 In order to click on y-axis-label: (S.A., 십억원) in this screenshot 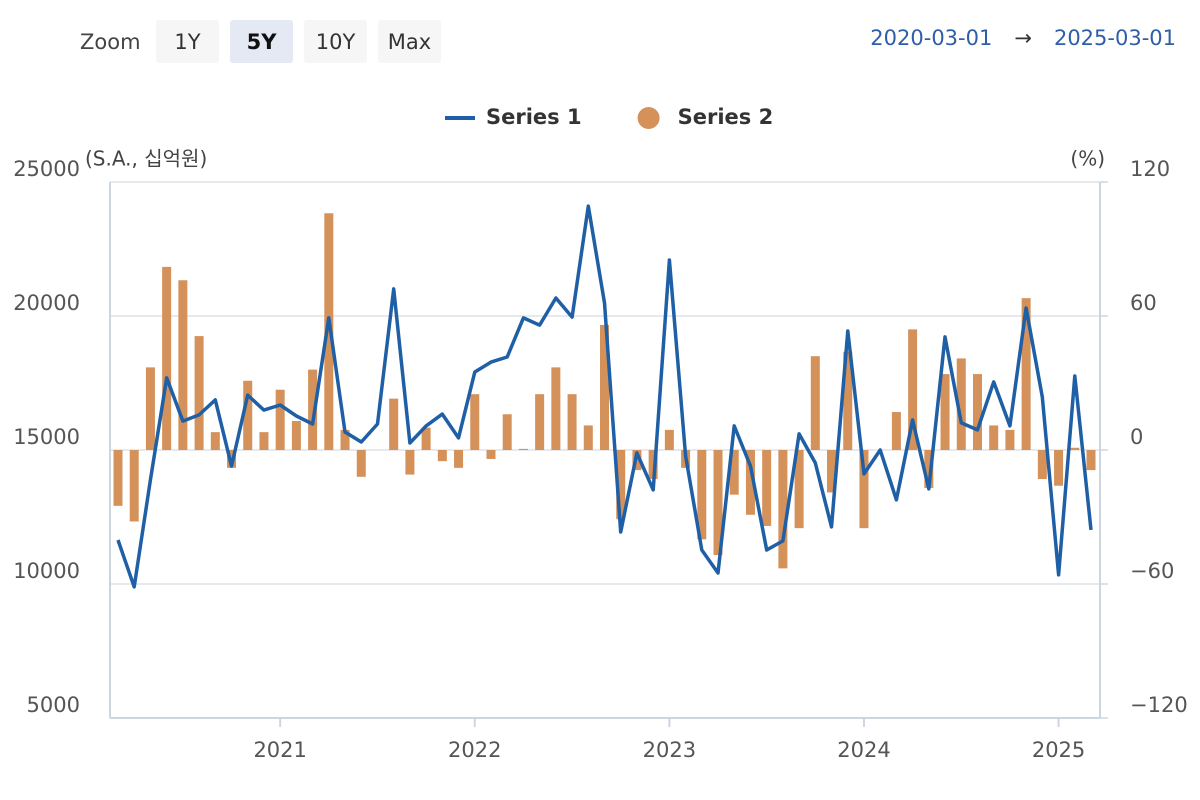, I will do `click(146, 159)`.